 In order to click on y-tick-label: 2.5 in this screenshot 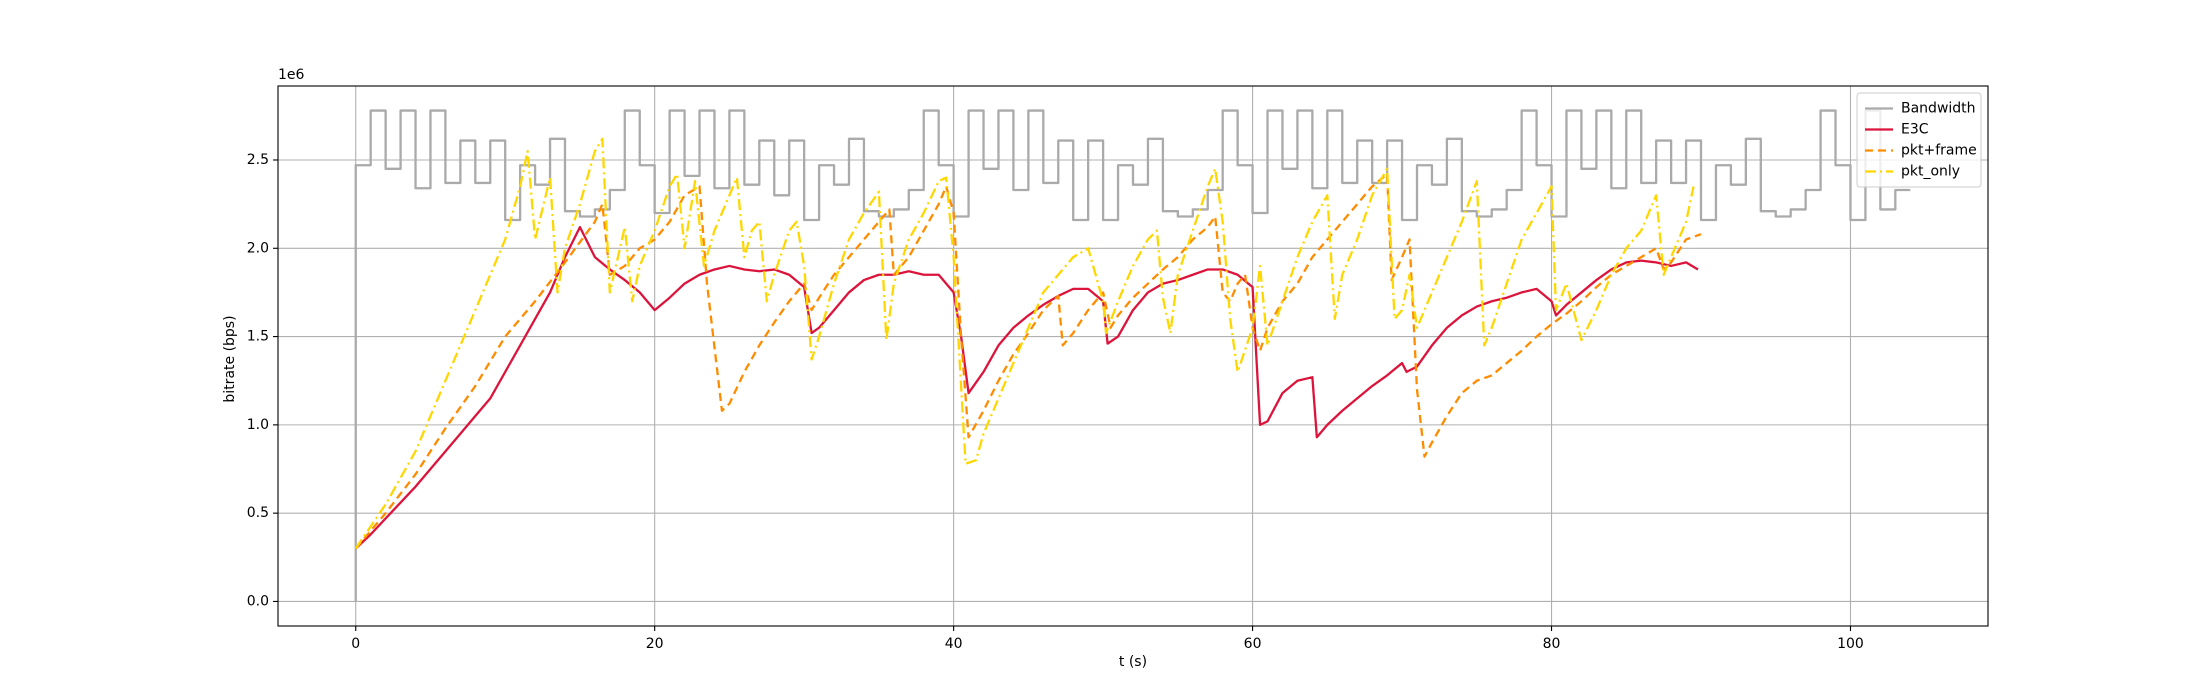, I will do `click(258, 160)`.